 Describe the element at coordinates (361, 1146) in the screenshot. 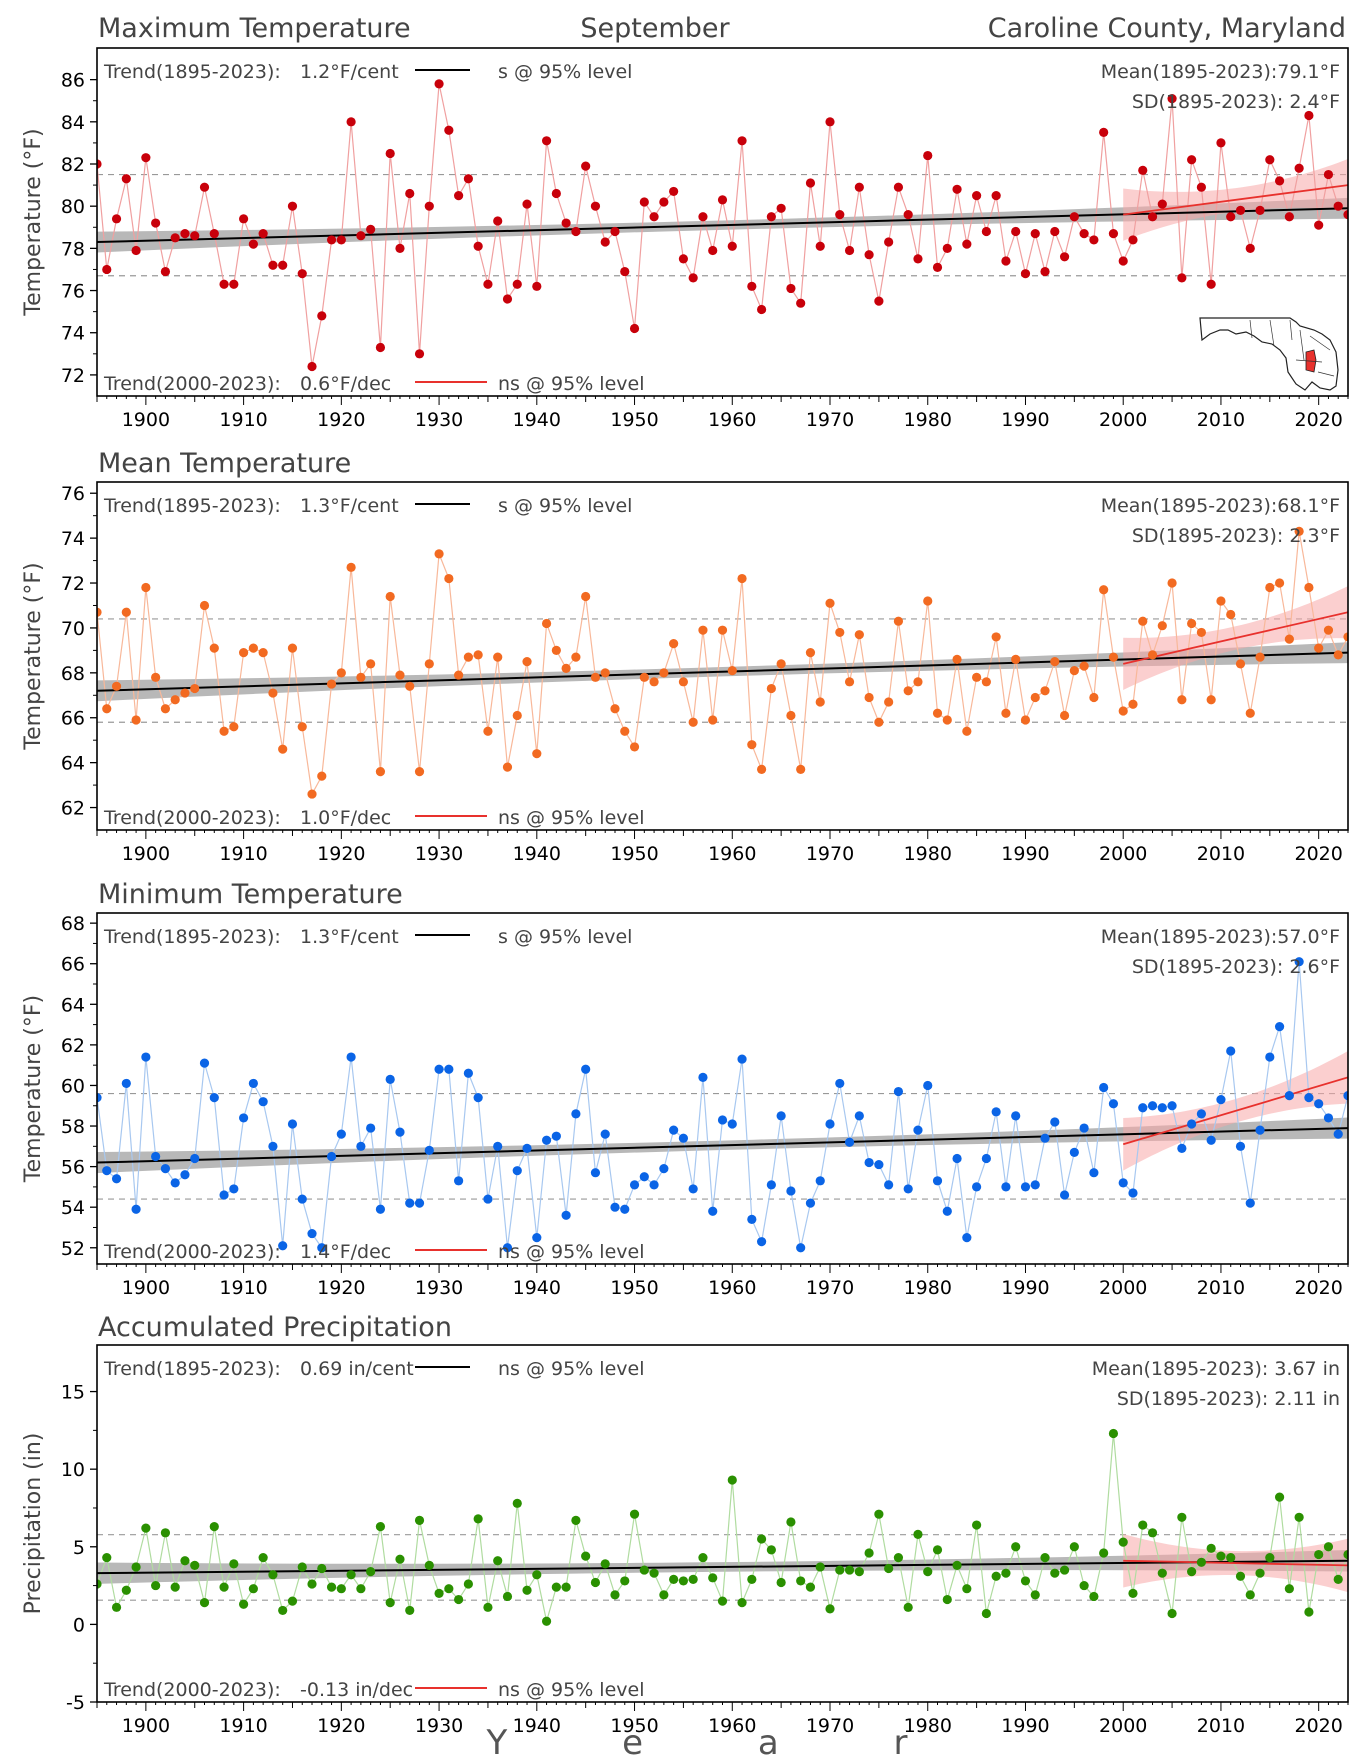

I see `data-point-1922` at that location.